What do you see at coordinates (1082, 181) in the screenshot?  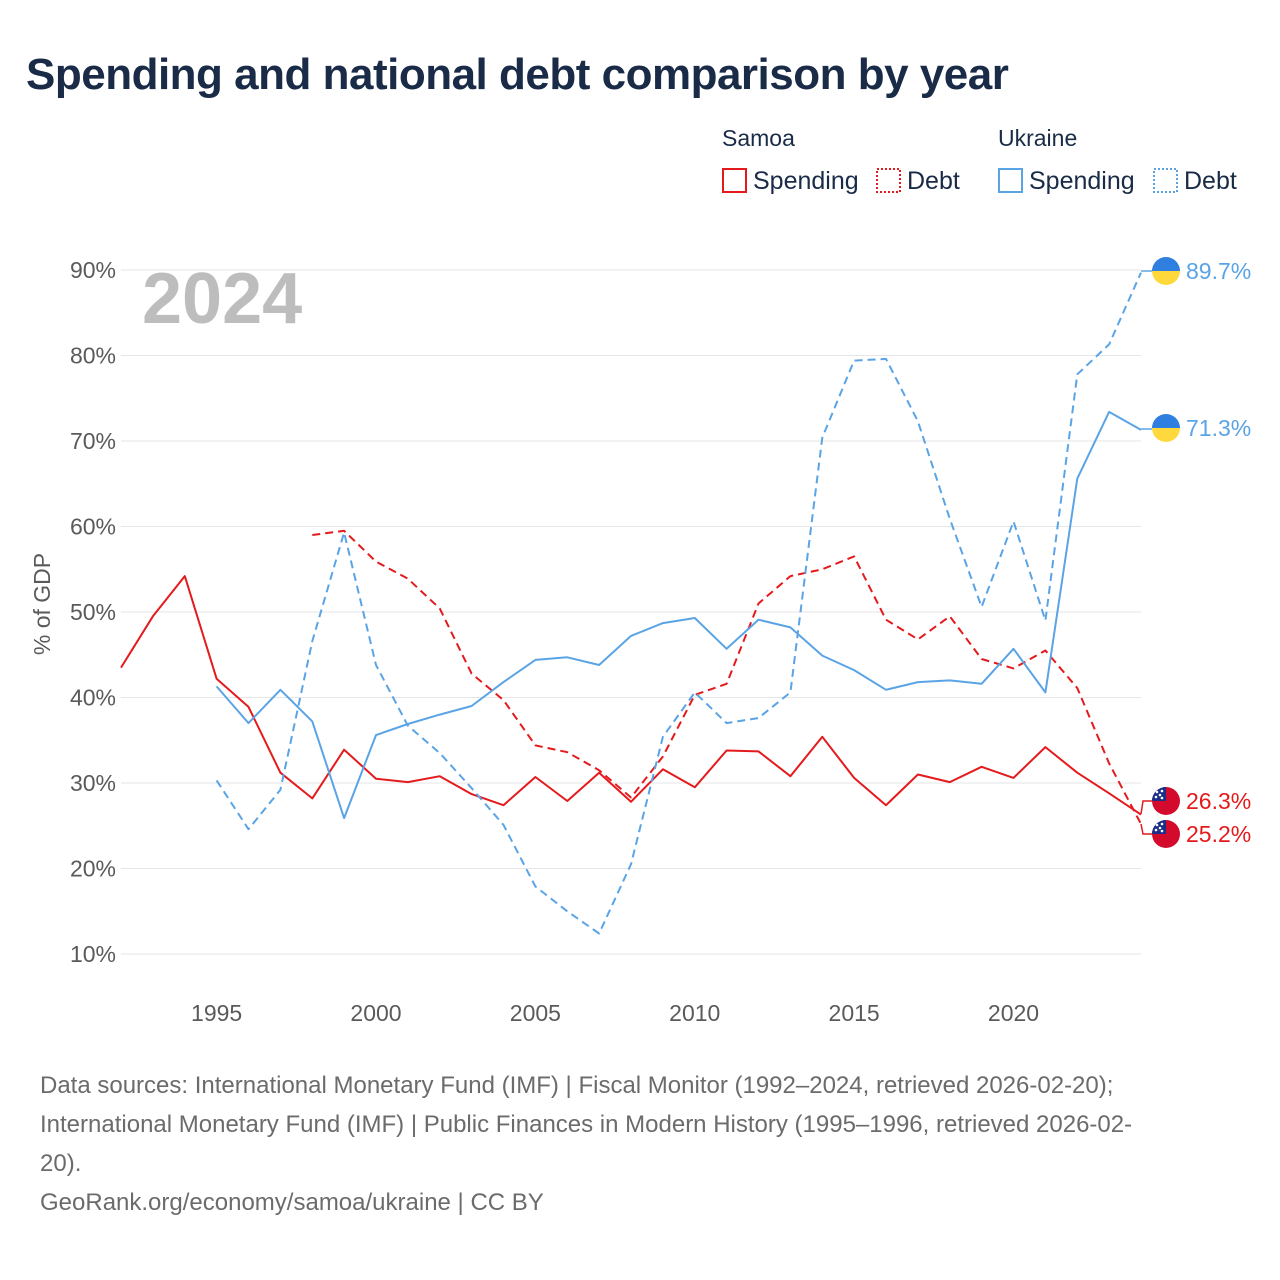 I see `legend-ukraine-spending-label: Spending` at bounding box center [1082, 181].